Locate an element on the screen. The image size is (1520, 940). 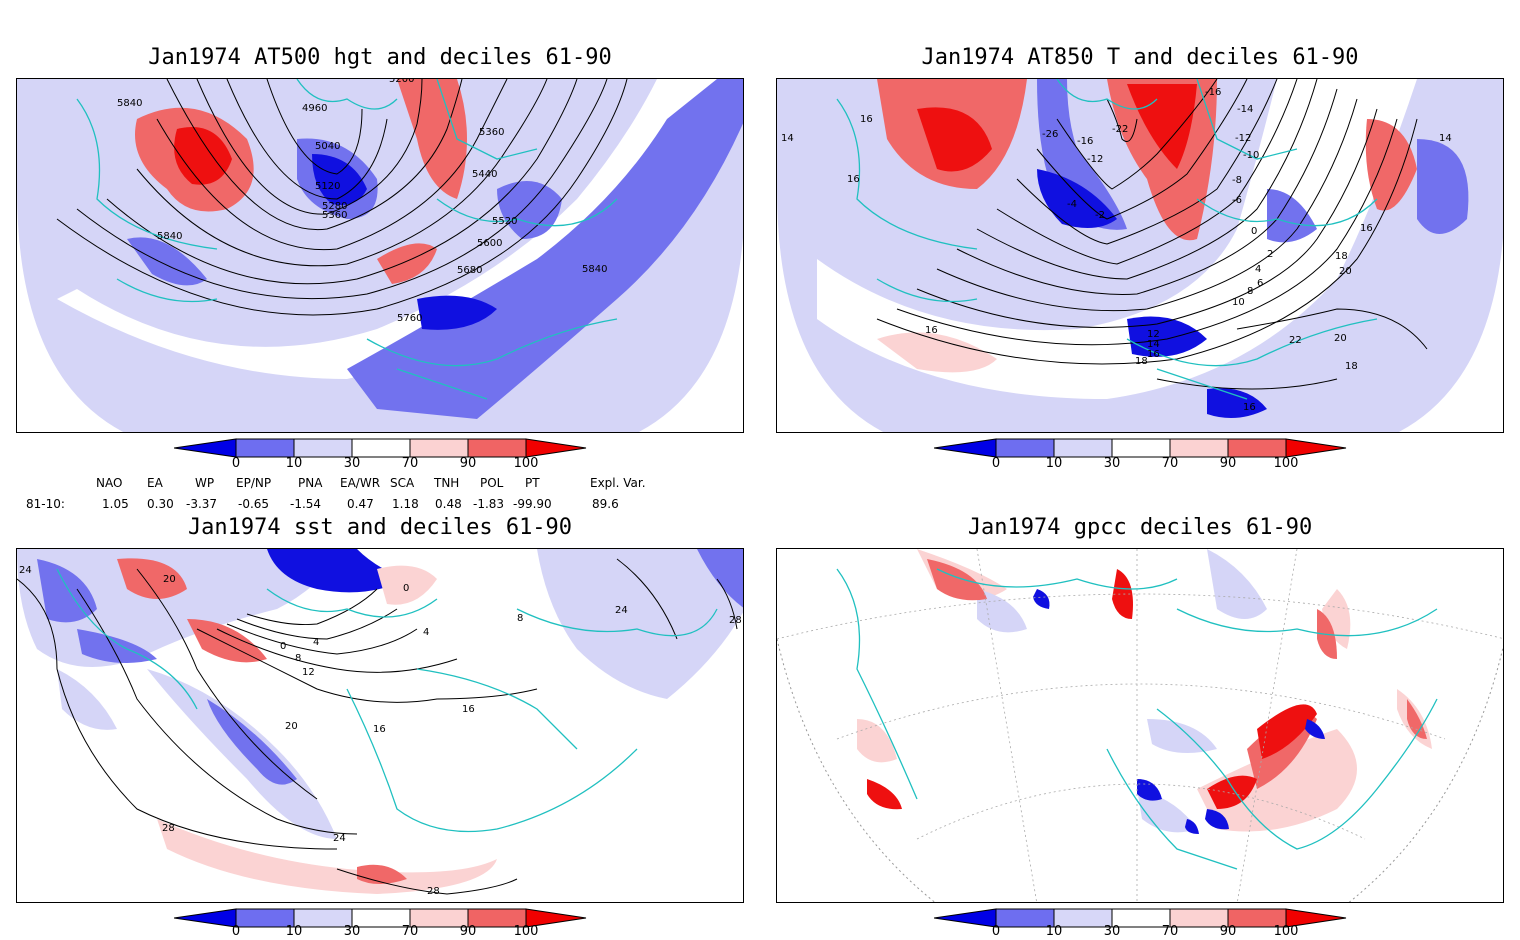
contour-label: -14 is located at coordinates (1245, 109).